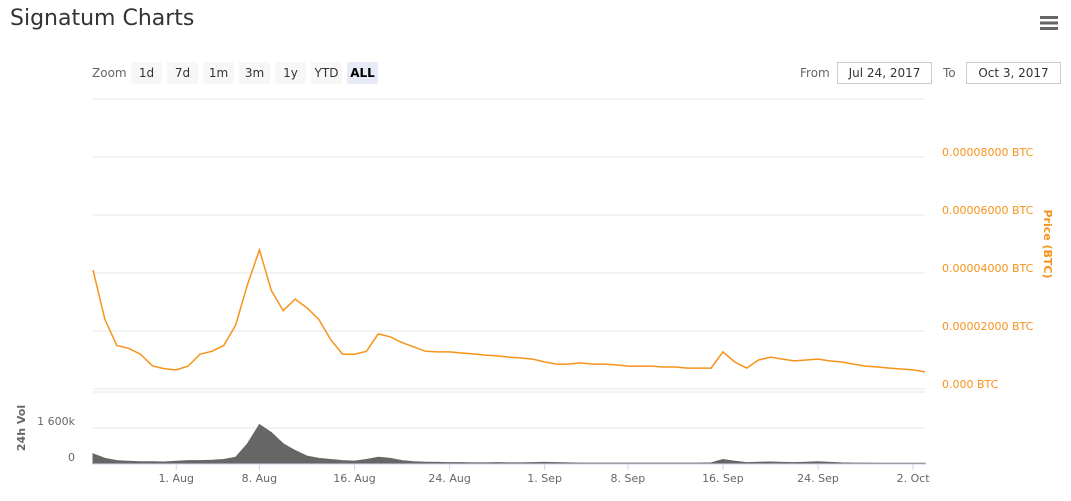  Describe the element at coordinates (109, 73) in the screenshot. I see `zoom-label: Zoom` at that location.